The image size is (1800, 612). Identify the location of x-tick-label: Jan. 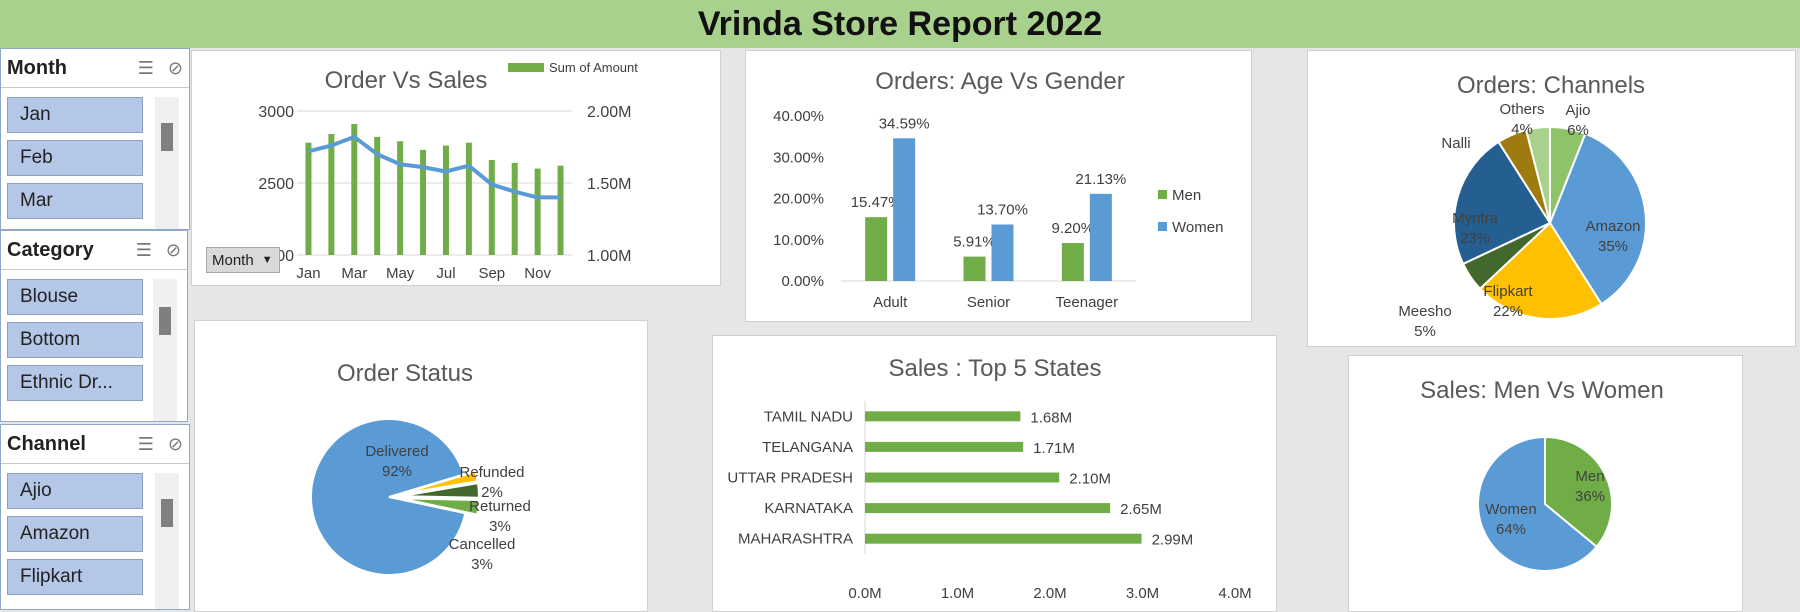
(308, 273).